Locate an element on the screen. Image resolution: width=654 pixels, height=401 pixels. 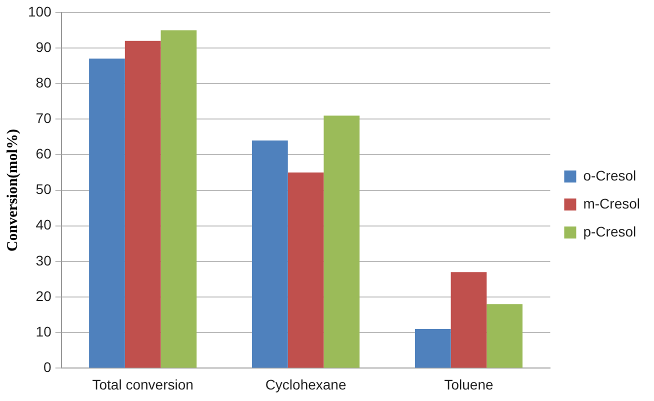
y-tick-label: 80 is located at coordinates (44, 82).